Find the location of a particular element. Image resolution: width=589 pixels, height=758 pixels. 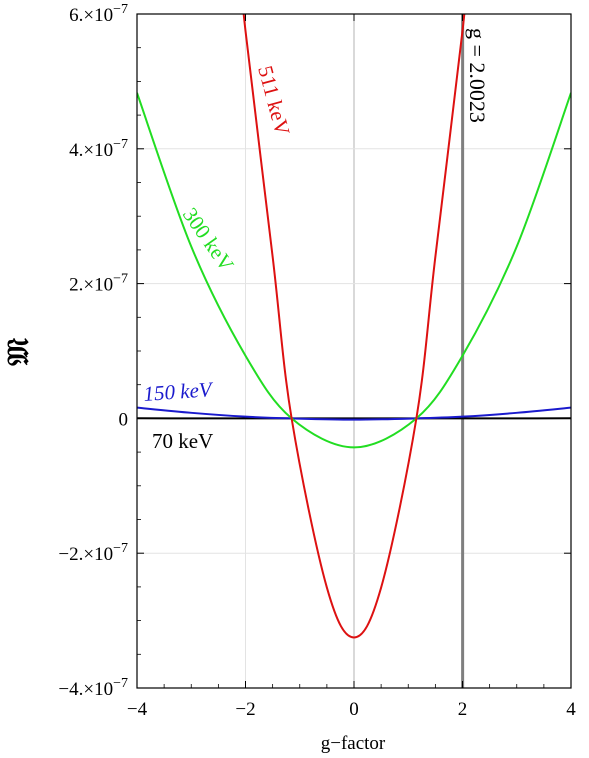

series-label-300: 300 keV is located at coordinates (208, 239).